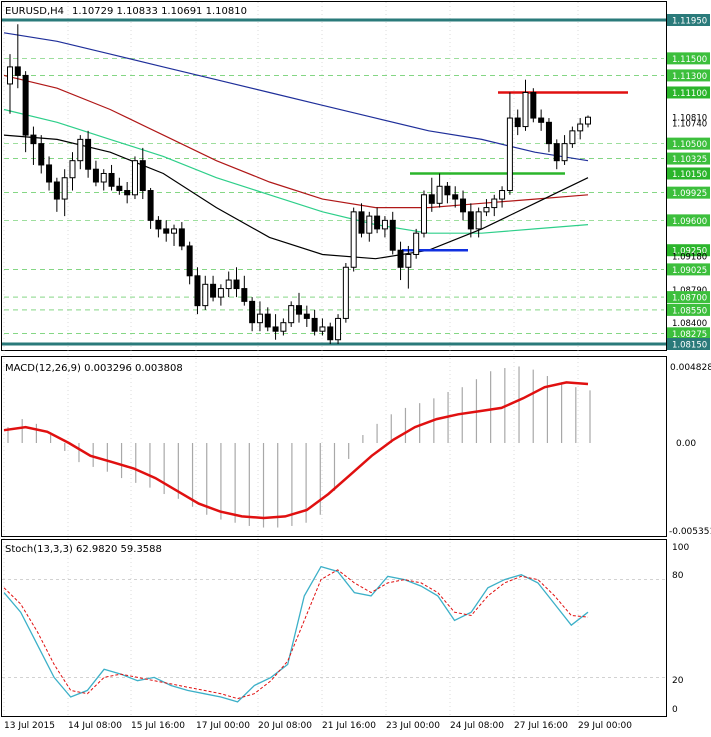 The image size is (711, 737). I want to click on price-axis-label: 1.10810, so click(689, 119).